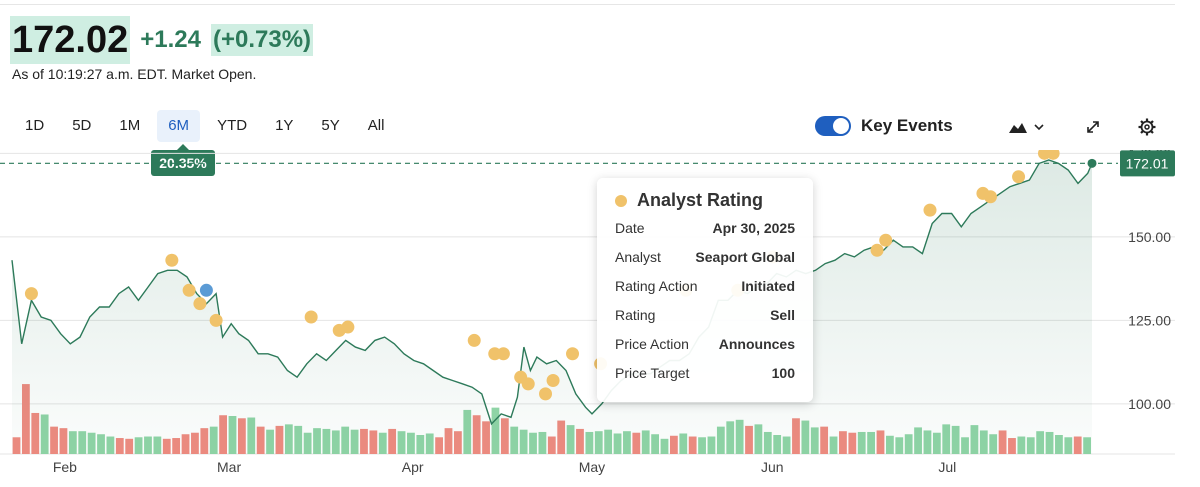  What do you see at coordinates (768, 286) in the screenshot?
I see `tooltip-row-value: Initiated` at bounding box center [768, 286].